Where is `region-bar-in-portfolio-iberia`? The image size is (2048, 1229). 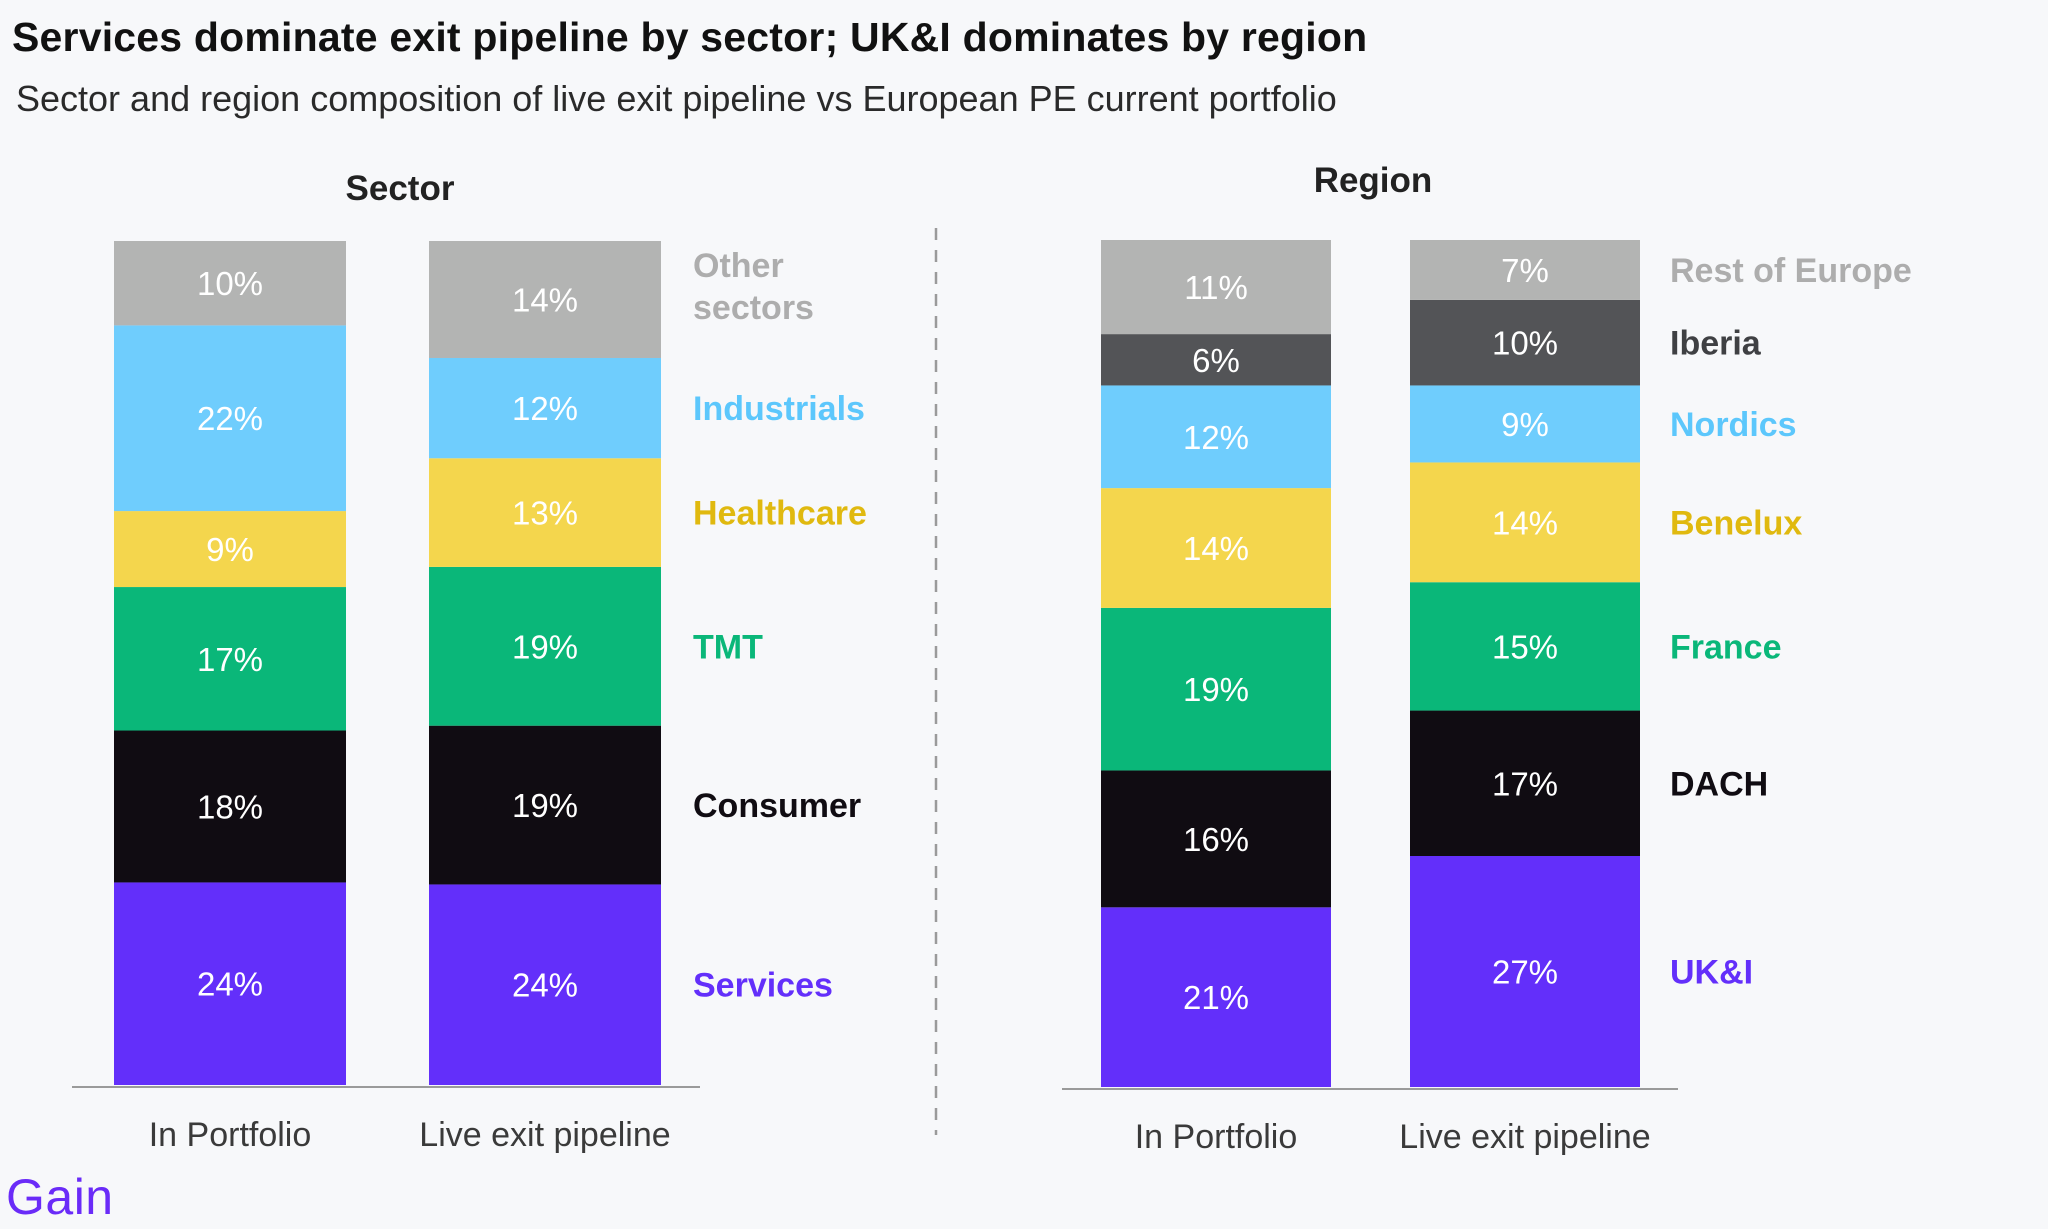
region-bar-in-portfolio-iberia is located at coordinates (1216, 360).